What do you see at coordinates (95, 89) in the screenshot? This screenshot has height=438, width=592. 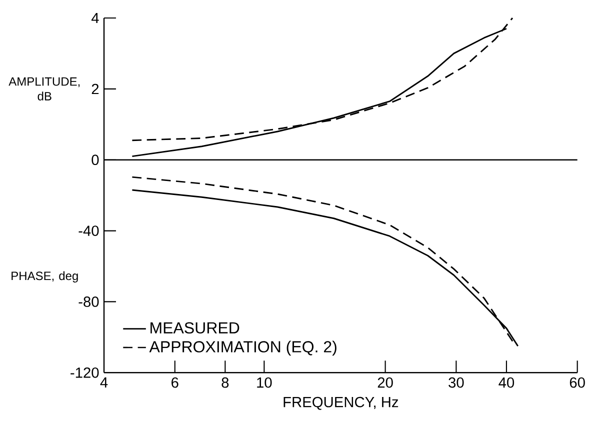 I see `y-tick-label: 2` at bounding box center [95, 89].